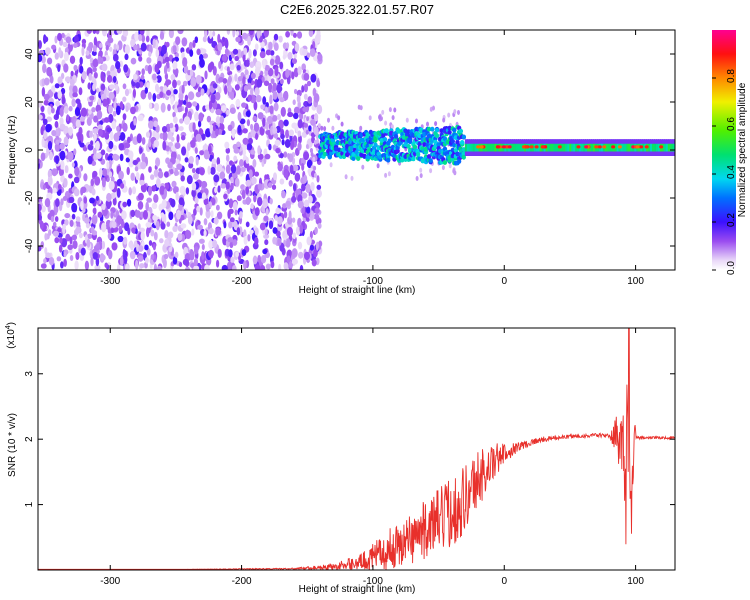  What do you see at coordinates (731, 124) in the screenshot?
I see `colorbar-tick-label: 0.6` at bounding box center [731, 124].